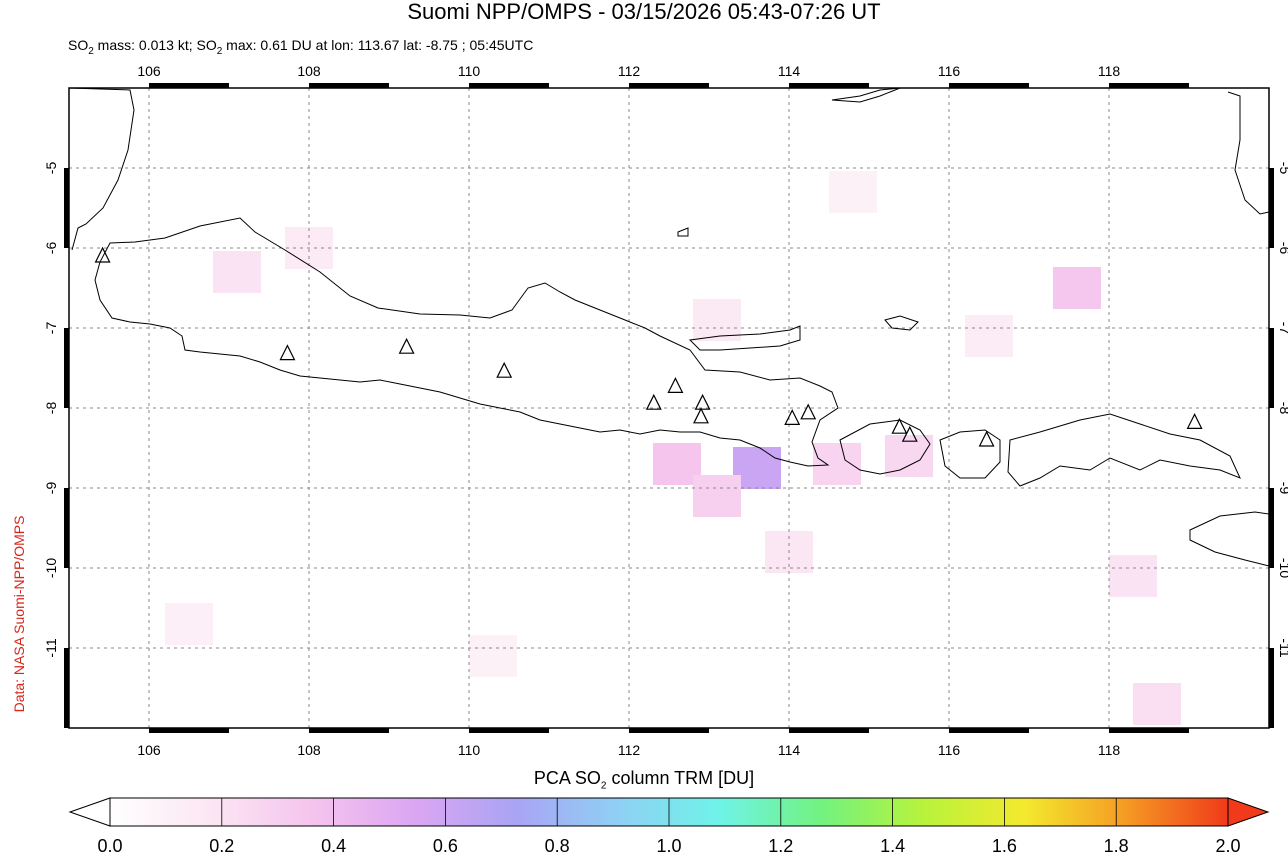 The height and width of the screenshot is (855, 1288). What do you see at coordinates (970, 454) in the screenshot?
I see `coastline-lombok` at bounding box center [970, 454].